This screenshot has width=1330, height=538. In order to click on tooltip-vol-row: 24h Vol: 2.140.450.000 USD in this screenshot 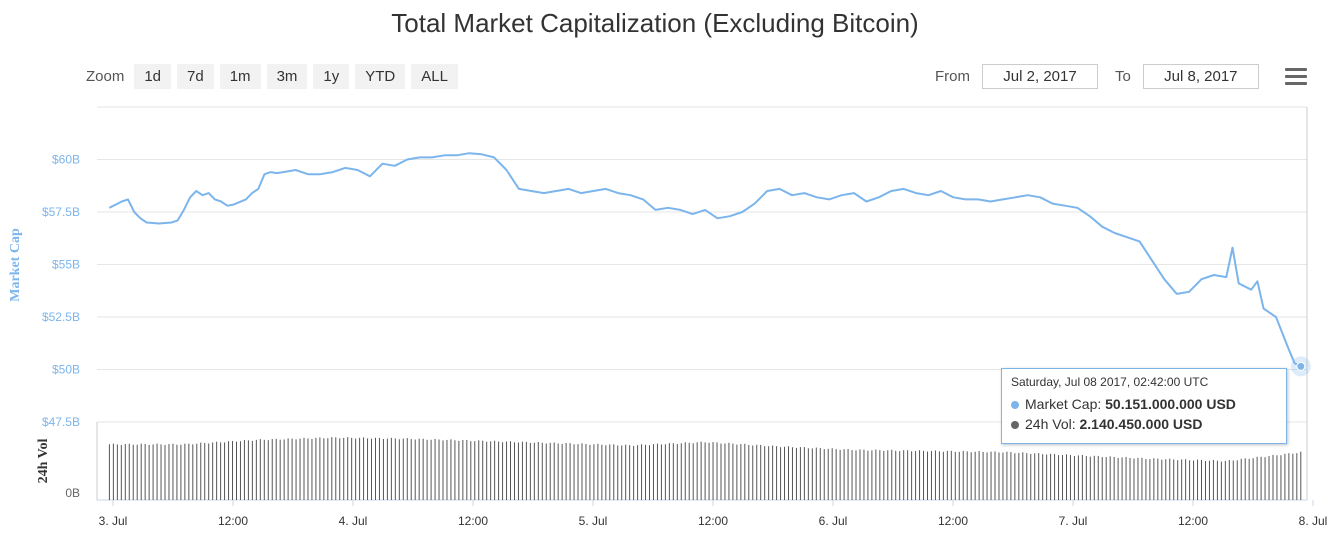, I will do `click(1144, 424)`.